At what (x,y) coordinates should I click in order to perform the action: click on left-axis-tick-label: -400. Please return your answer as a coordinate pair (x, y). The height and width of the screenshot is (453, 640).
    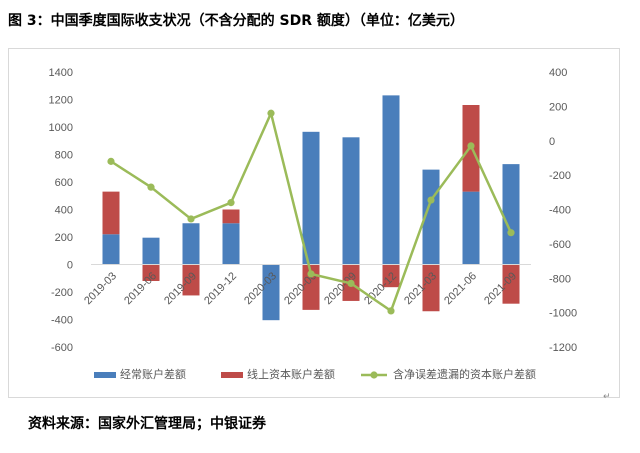
    Looking at the image, I should click on (62, 321).